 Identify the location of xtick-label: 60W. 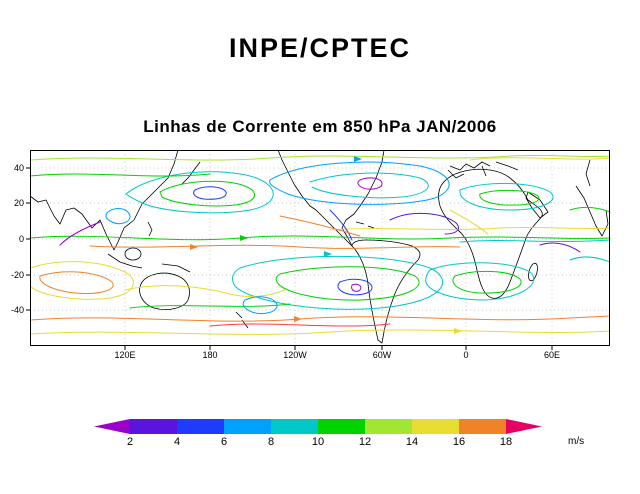
(382, 355).